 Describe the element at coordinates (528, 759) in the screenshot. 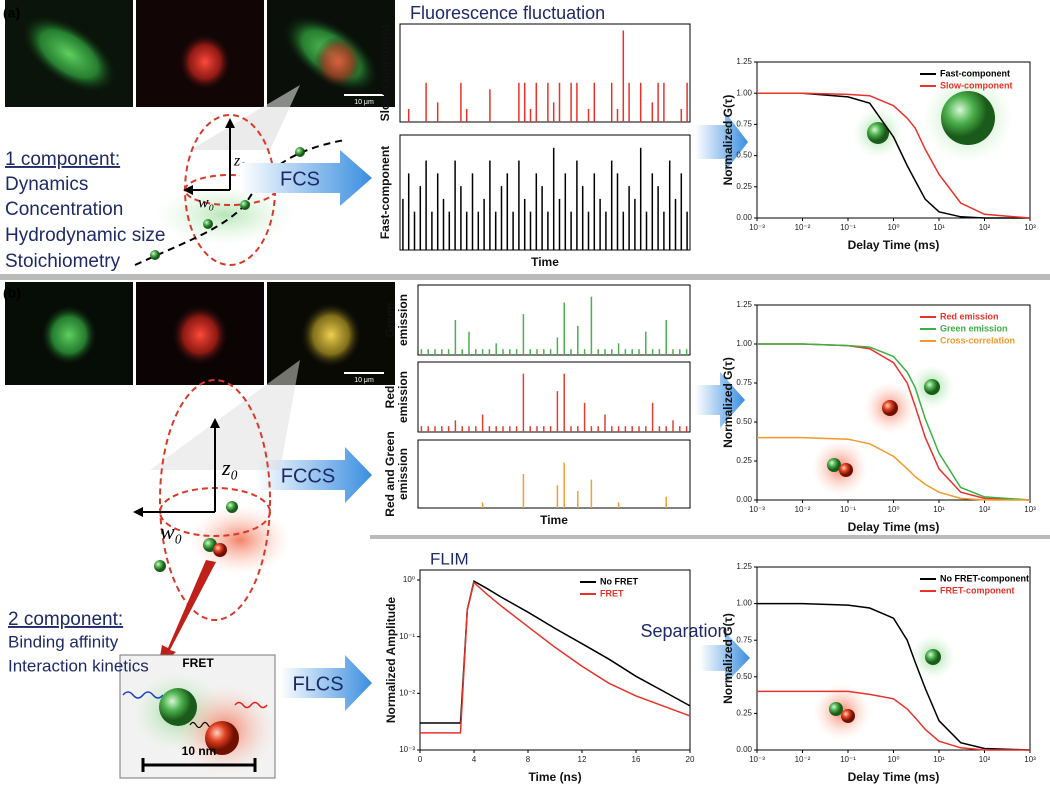

I see `x-tick-label: 8` at that location.